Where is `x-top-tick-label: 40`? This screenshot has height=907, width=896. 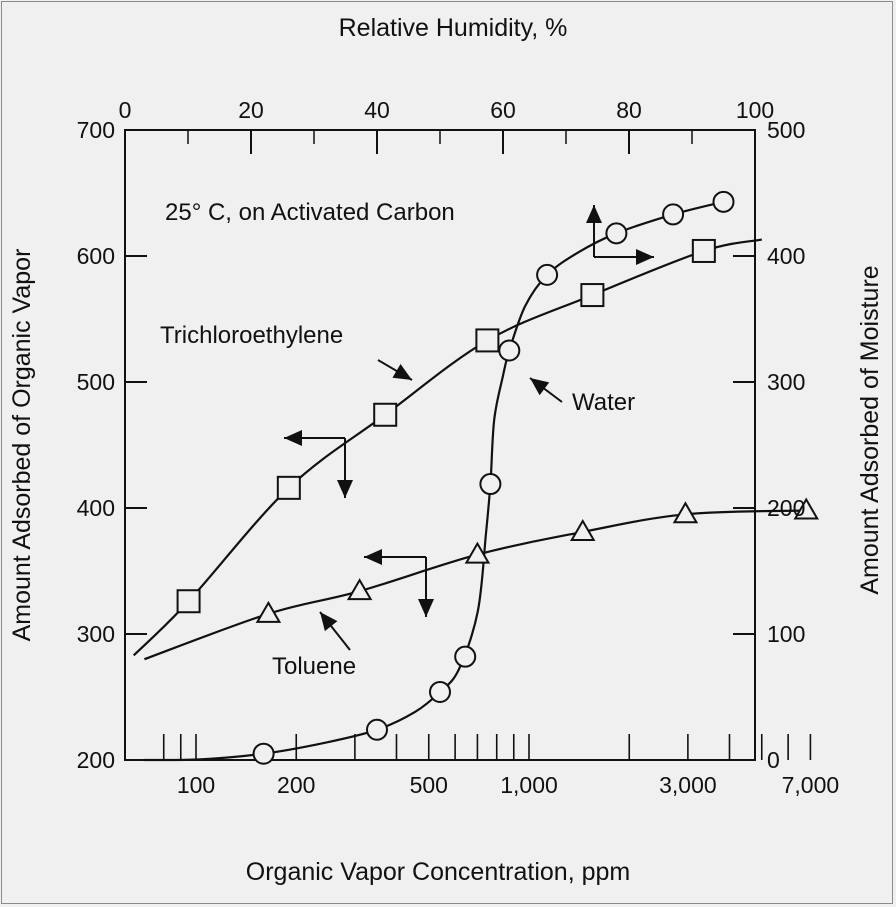 x-top-tick-label: 40 is located at coordinates (377, 110).